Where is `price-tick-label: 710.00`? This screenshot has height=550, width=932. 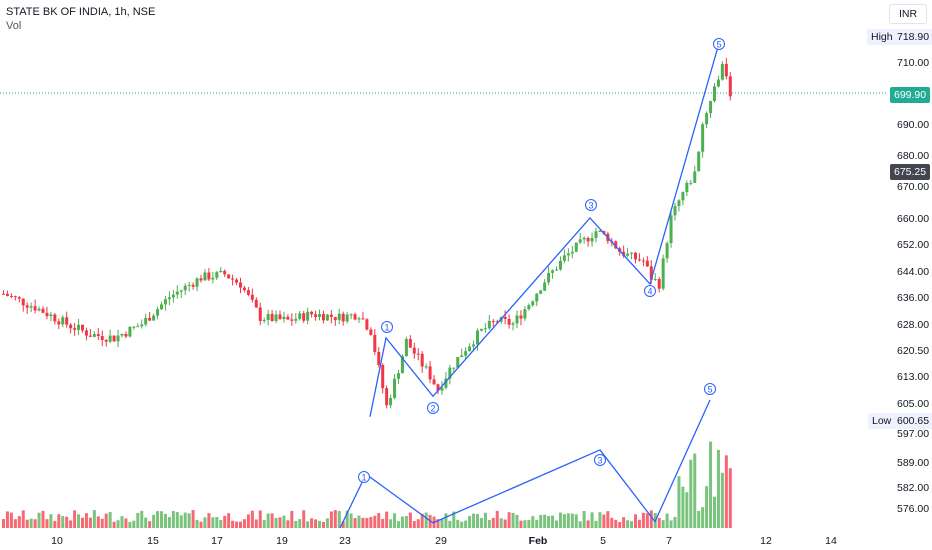
price-tick-label: 710.00 is located at coordinates (913, 63).